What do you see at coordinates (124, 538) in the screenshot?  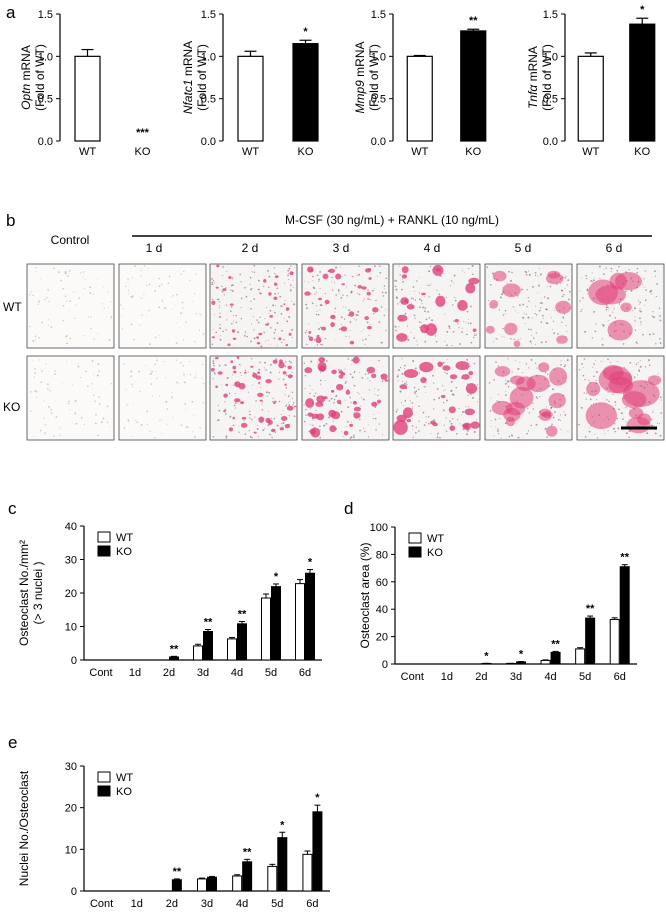 I see `legend-label: WT` at bounding box center [124, 538].